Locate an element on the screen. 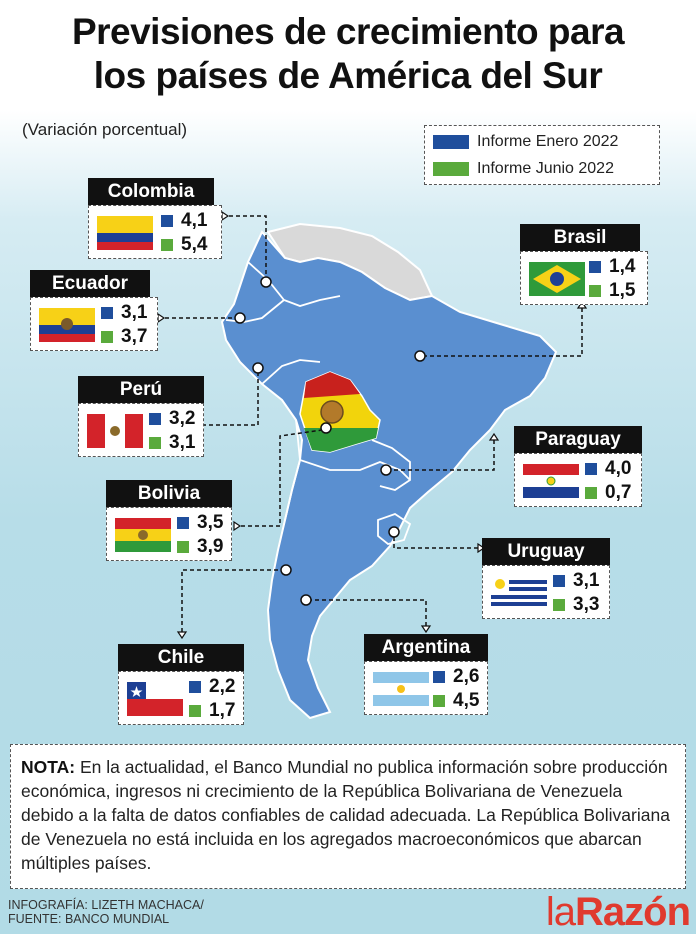  peru-flag-icon is located at coordinates (115, 431).